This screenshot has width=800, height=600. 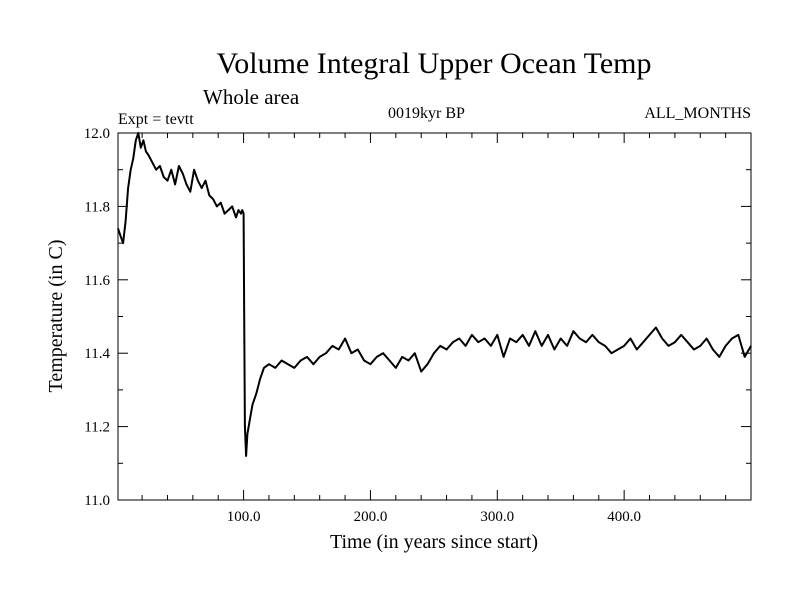 What do you see at coordinates (97, 134) in the screenshot?
I see `y-tick-label: 12.0` at bounding box center [97, 134].